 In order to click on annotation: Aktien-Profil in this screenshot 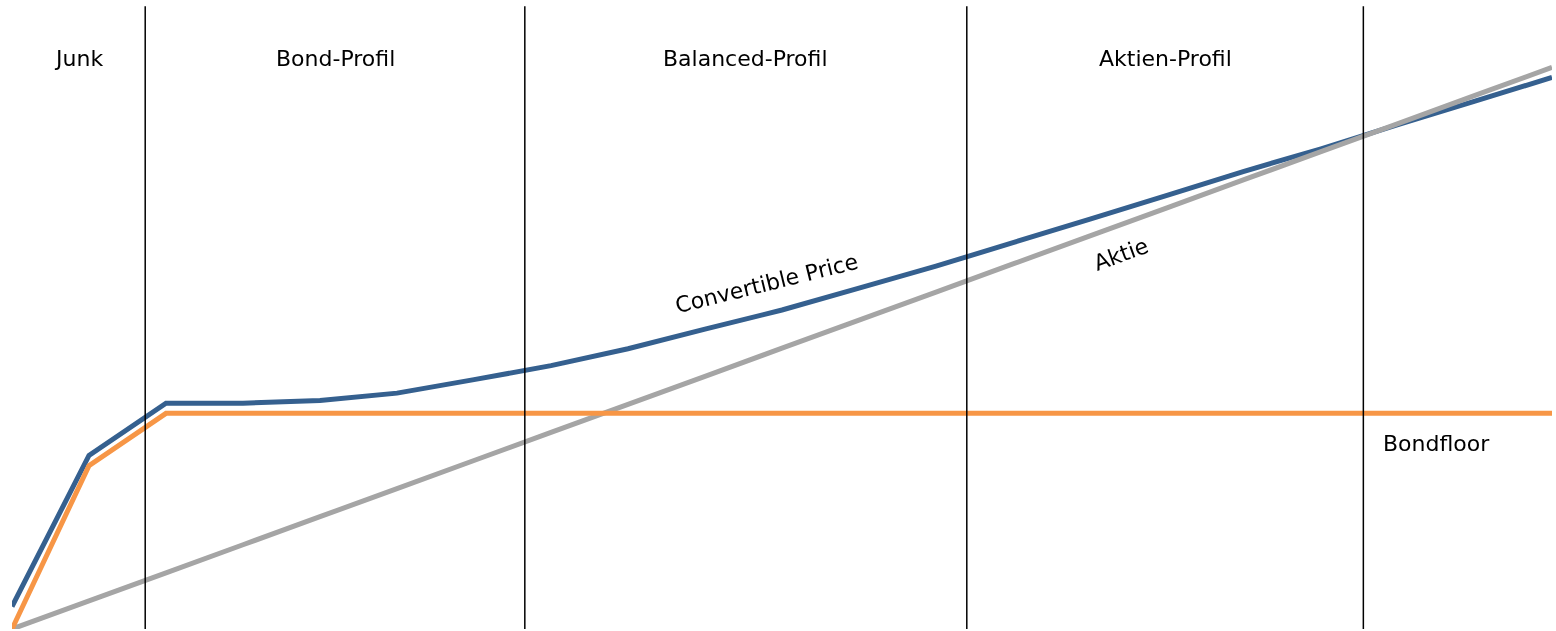, I will do `click(1165, 58)`.